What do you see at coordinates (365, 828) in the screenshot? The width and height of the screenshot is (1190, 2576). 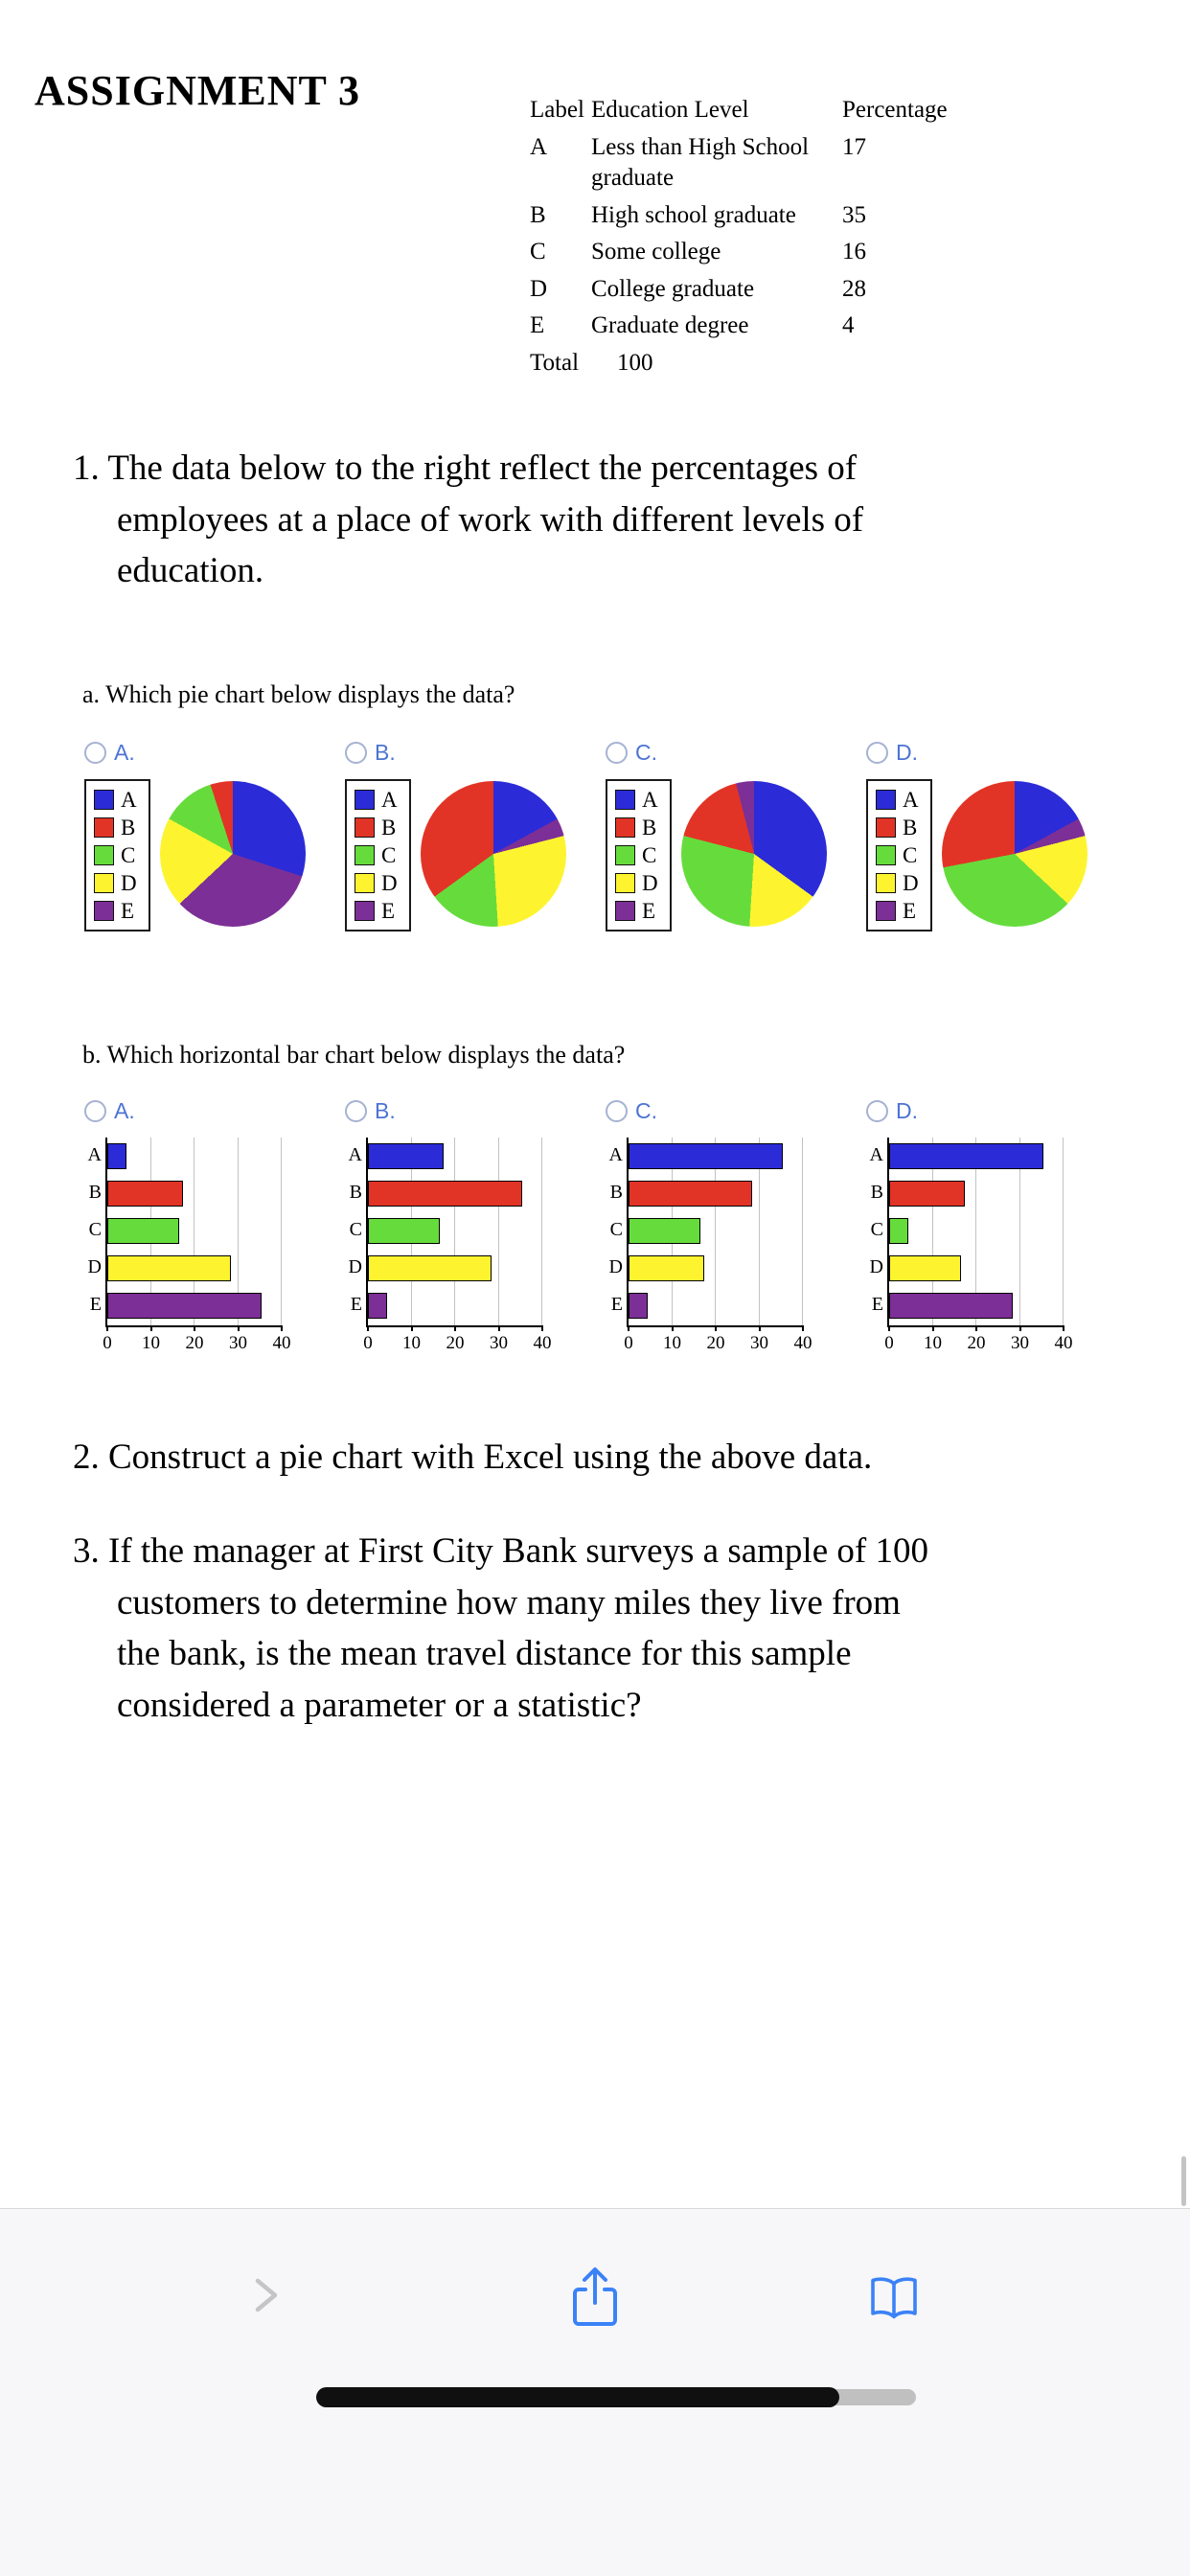 I see `legend-swatch-b` at bounding box center [365, 828].